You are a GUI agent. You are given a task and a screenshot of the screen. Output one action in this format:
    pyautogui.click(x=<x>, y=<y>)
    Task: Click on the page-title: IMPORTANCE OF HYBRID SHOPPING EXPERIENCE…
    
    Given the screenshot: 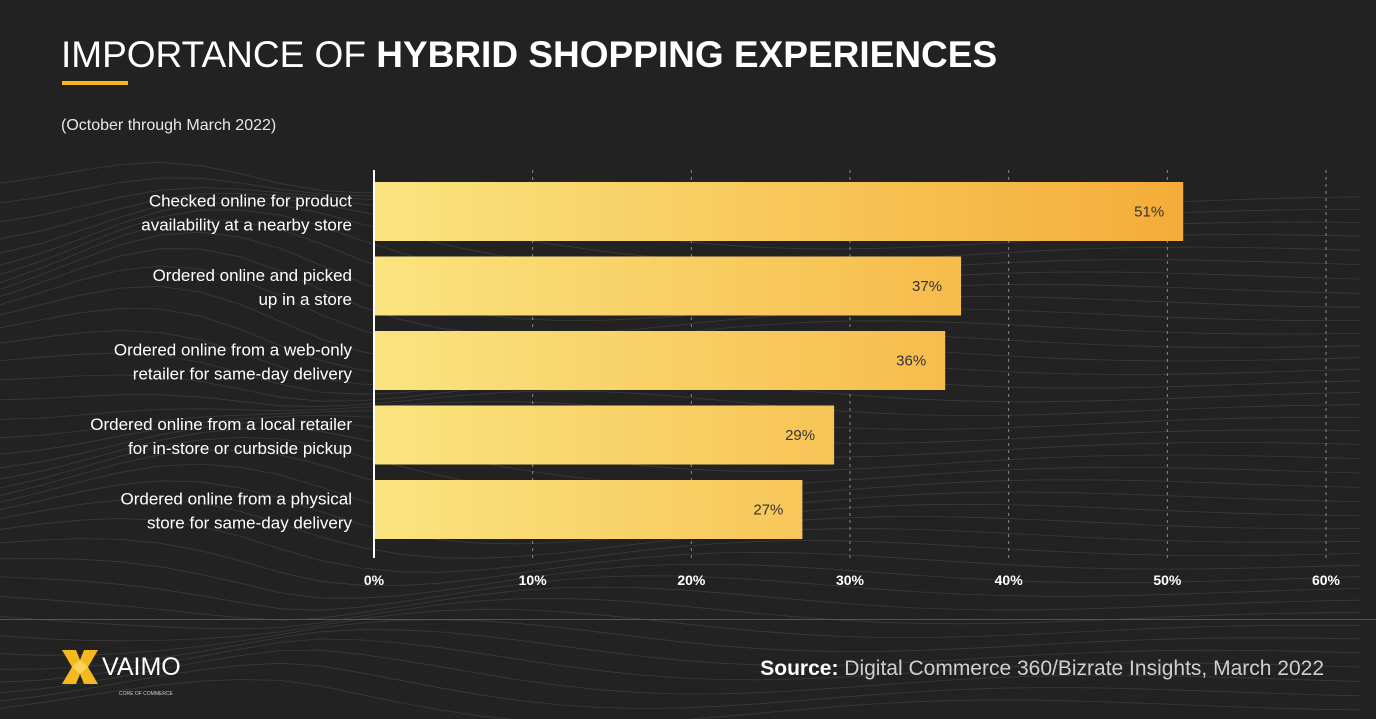 What is the action you would take?
    pyautogui.click(x=529, y=55)
    